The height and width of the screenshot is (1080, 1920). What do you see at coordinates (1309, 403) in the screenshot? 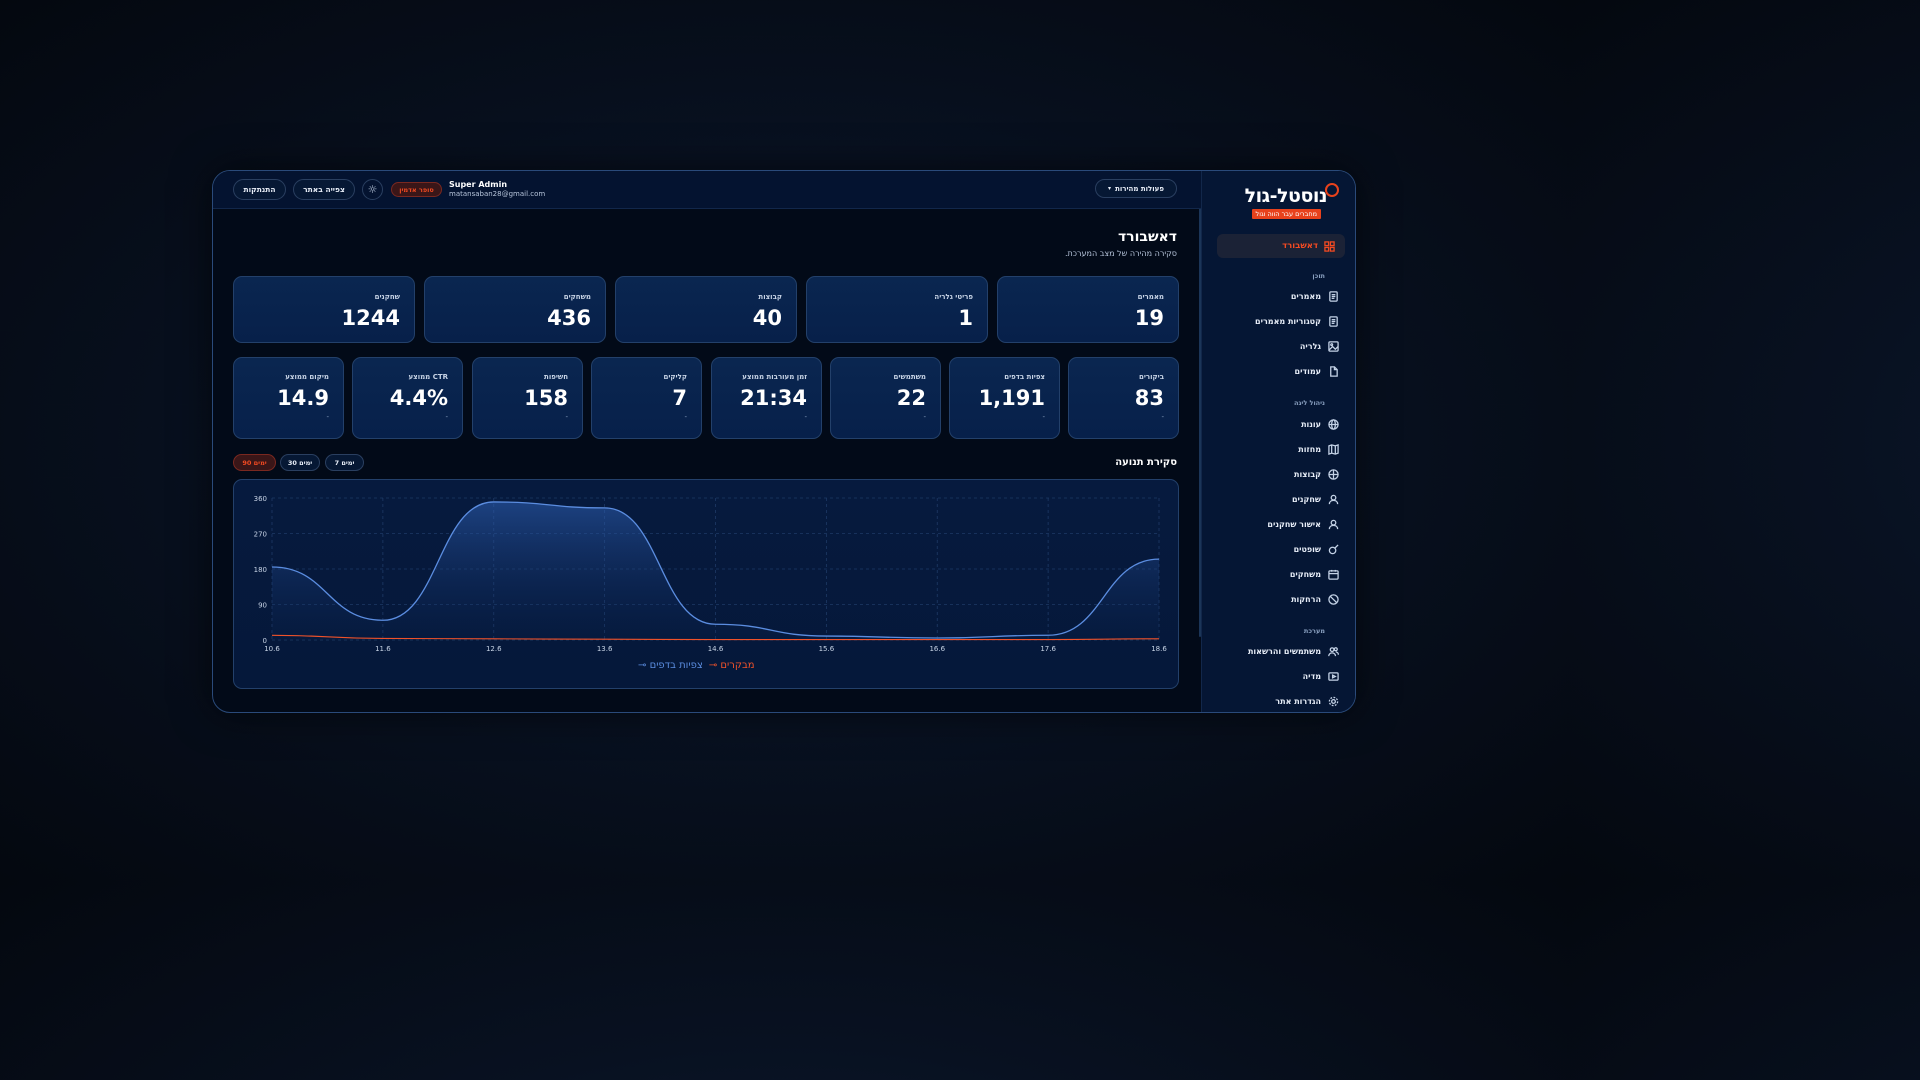
I see `section-league: ניהול ליגה` at bounding box center [1309, 403].